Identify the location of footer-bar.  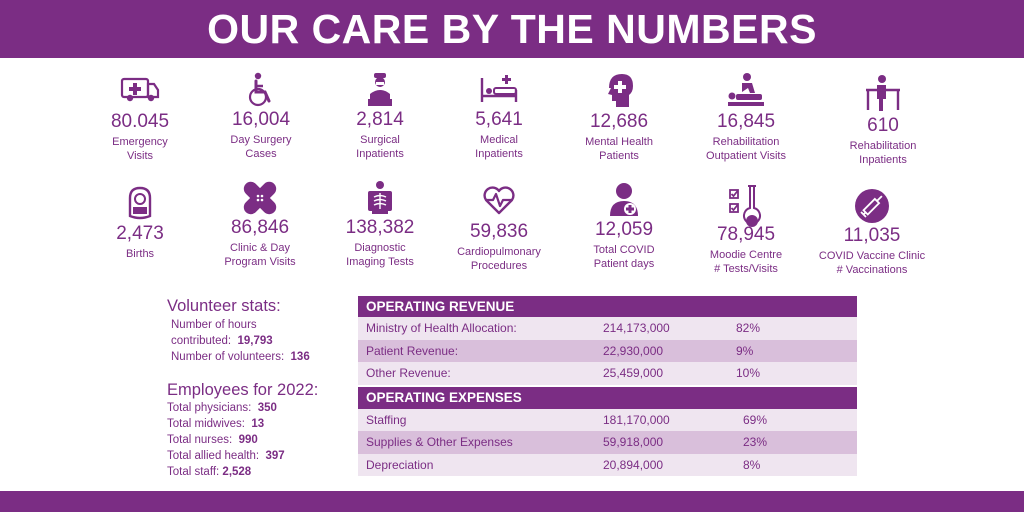
(512, 501).